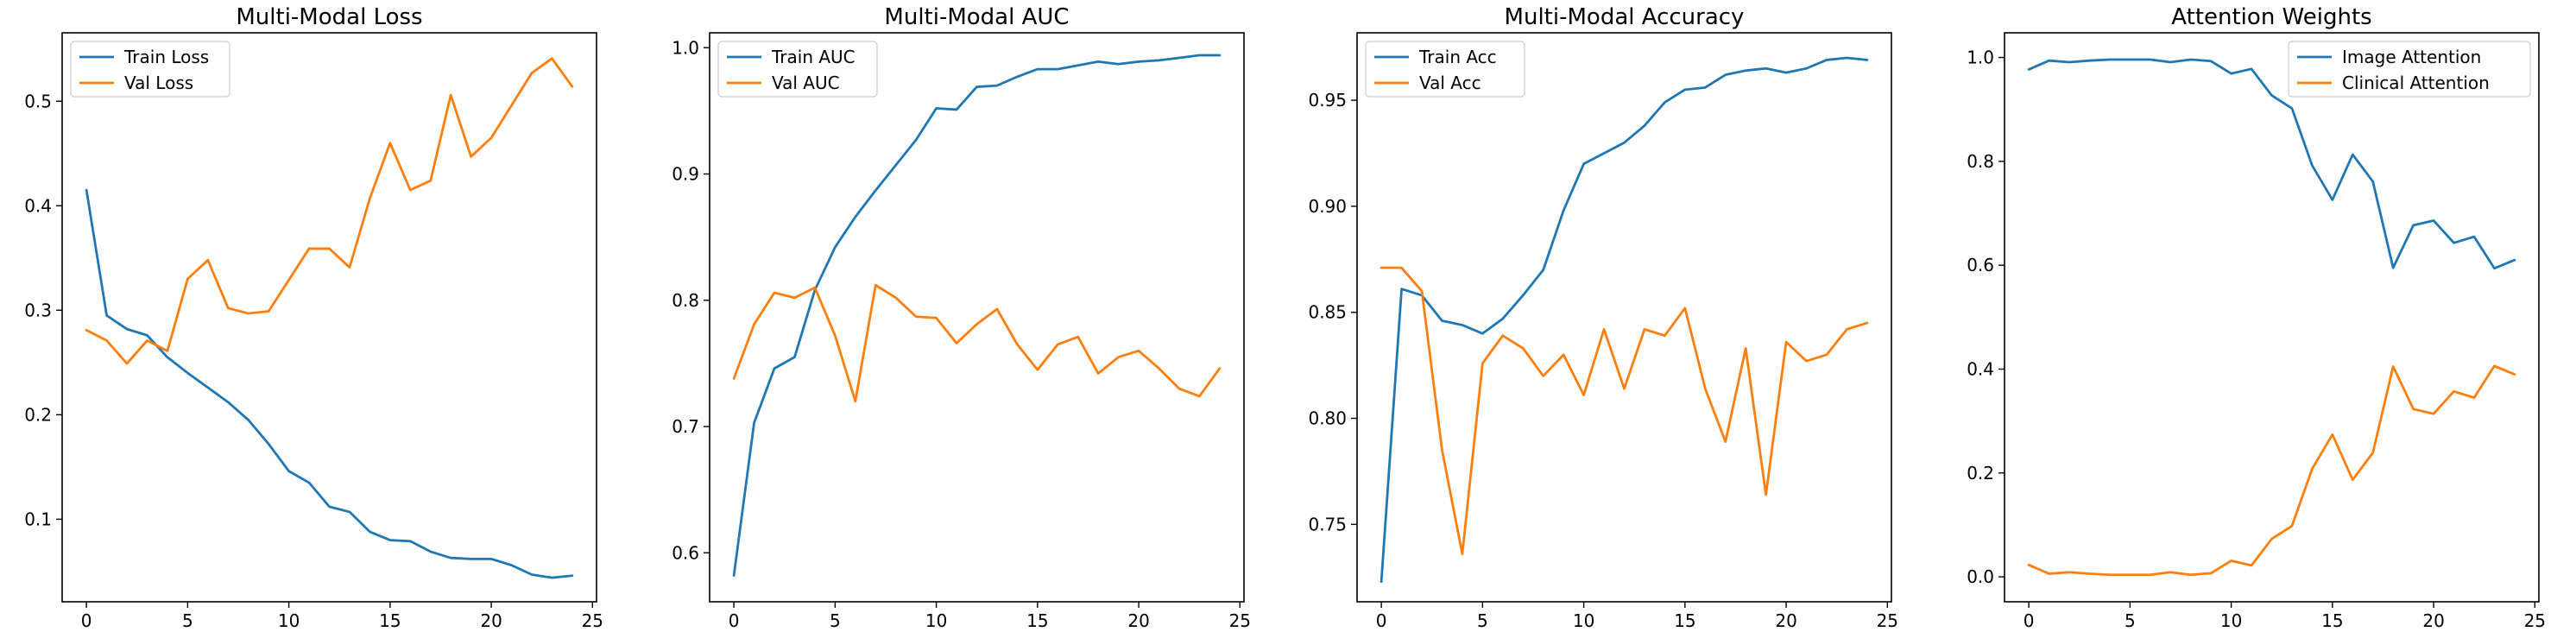 The height and width of the screenshot is (632, 2576). Describe the element at coordinates (1327, 524) in the screenshot. I see `y-tick-label: 0.75` at that location.